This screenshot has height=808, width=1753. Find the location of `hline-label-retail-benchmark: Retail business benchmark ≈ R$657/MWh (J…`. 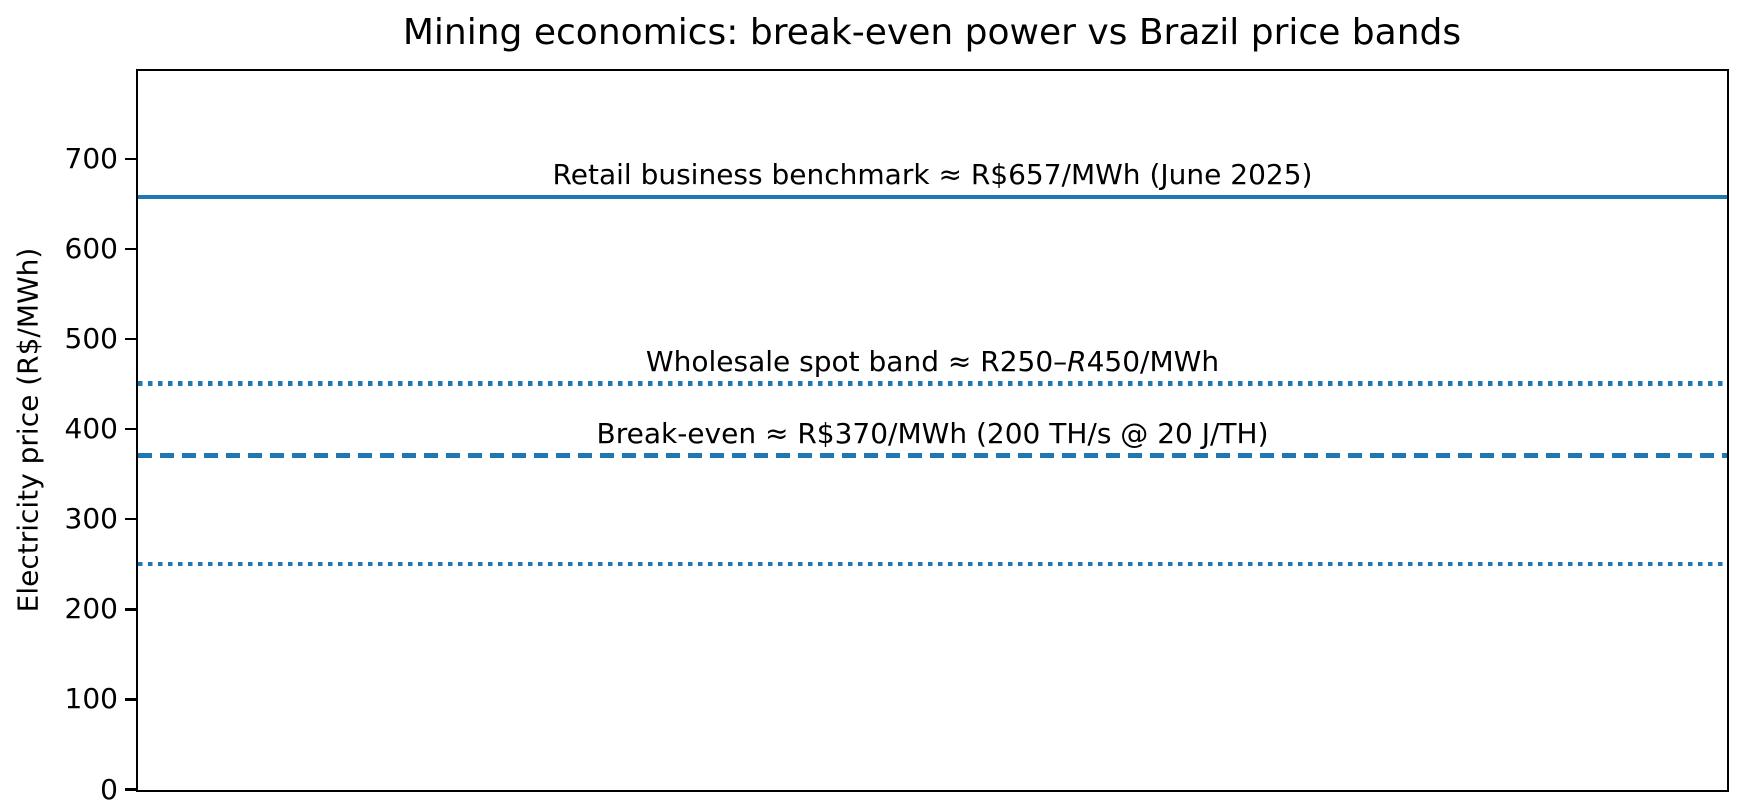

hline-label-retail-benchmark: Retail business benchmark ≈ R$657/MWh (J… is located at coordinates (932, 174).